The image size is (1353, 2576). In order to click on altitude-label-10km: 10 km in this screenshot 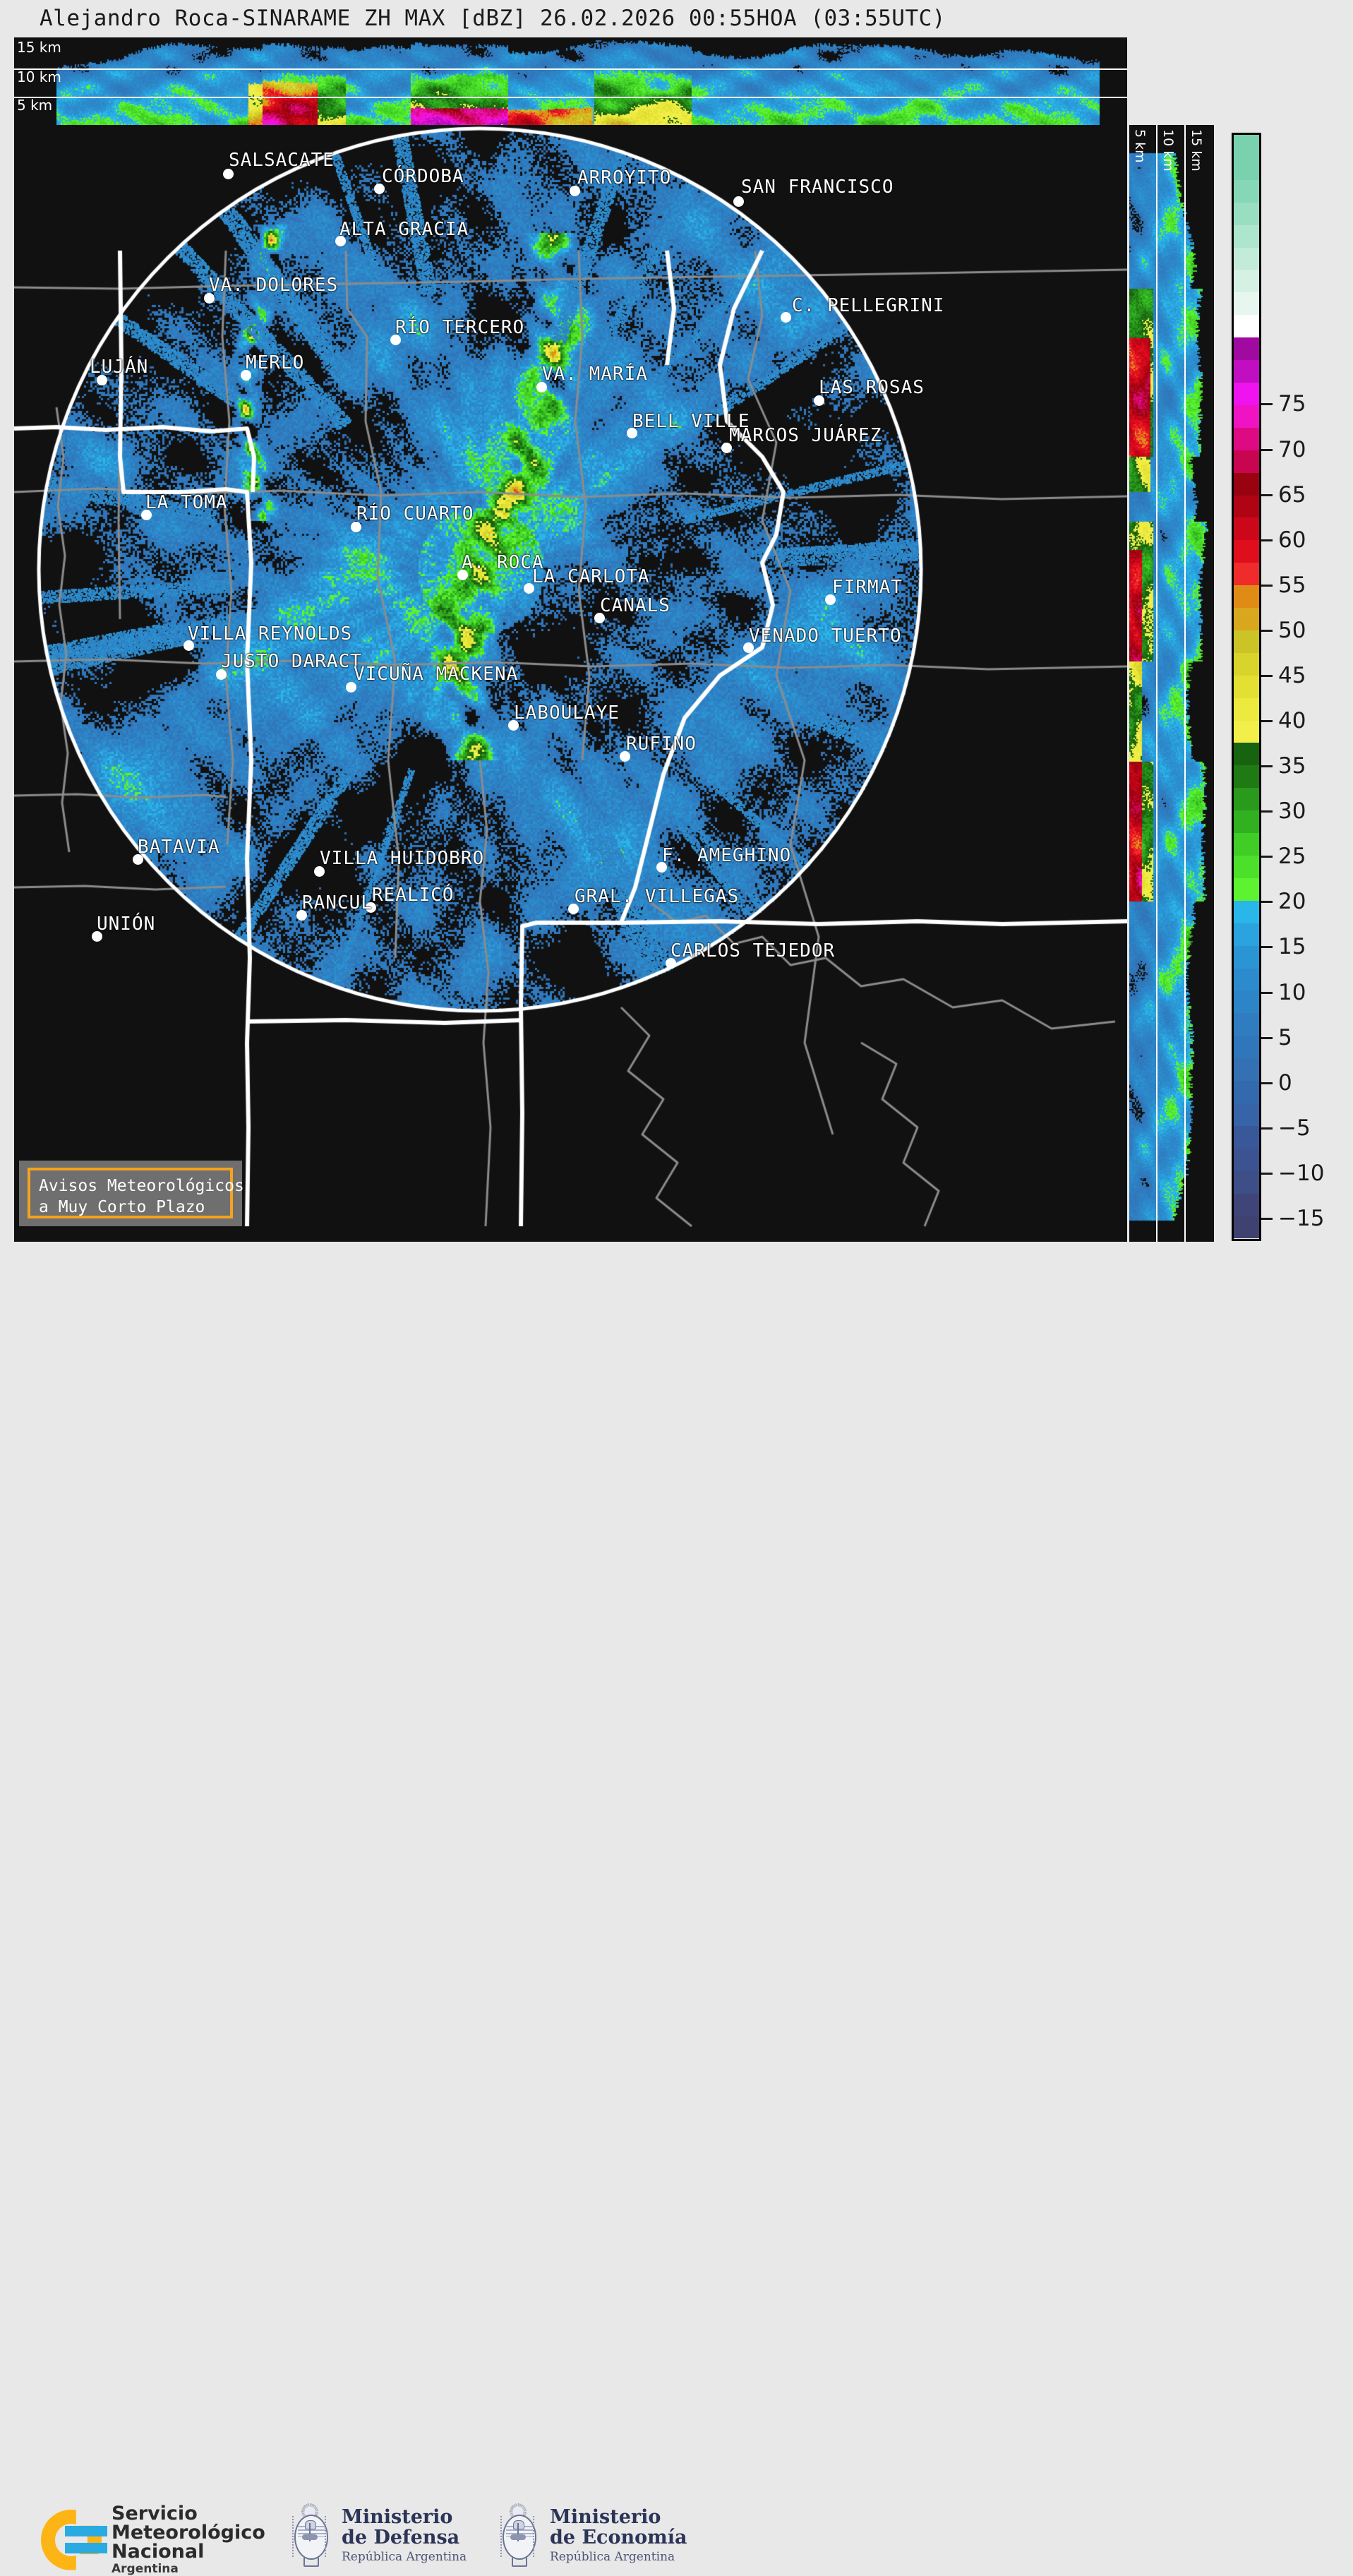, I will do `click(39, 76)`.